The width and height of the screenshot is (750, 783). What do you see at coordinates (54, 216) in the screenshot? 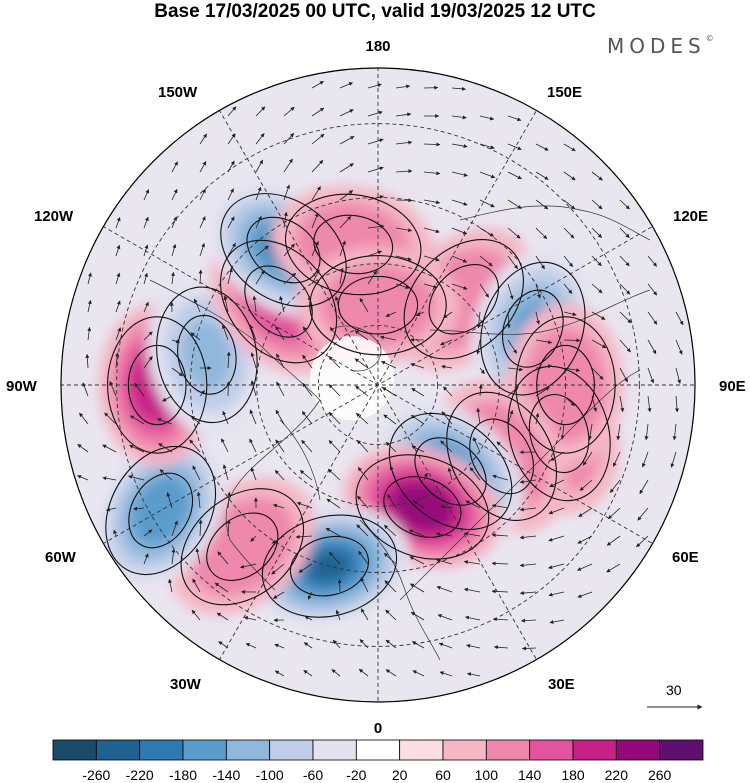
I see `lon-label-120w: 120W` at bounding box center [54, 216].